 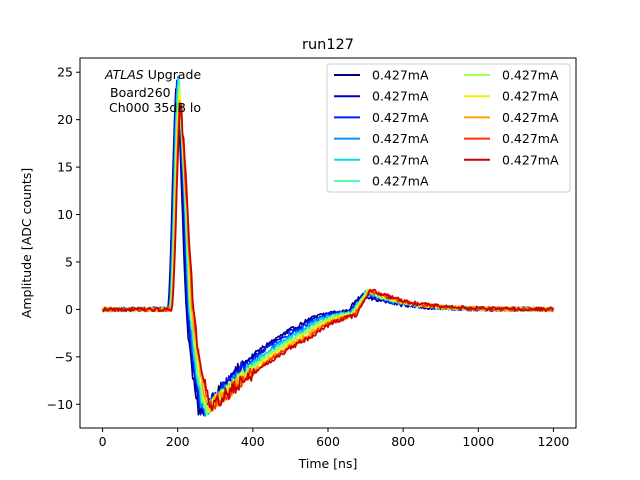 I want to click on x-tick-label: 0, so click(x=103, y=441).